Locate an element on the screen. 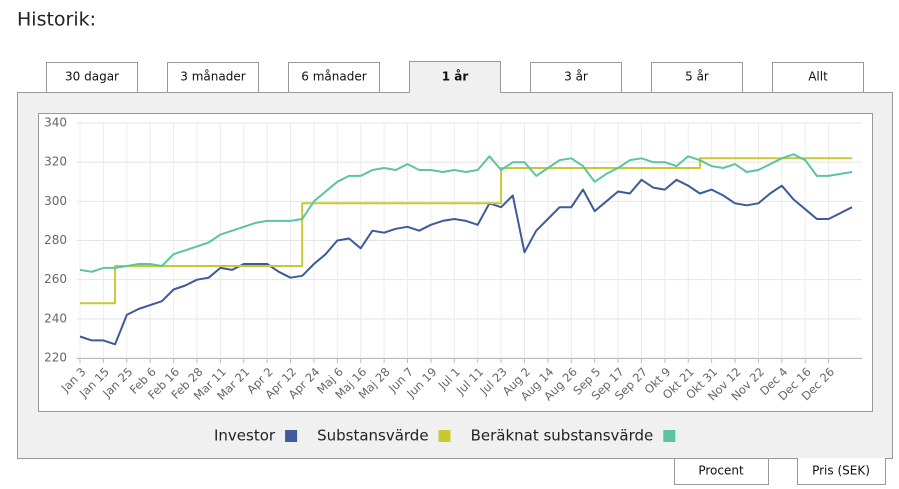  tab-label: 5 år is located at coordinates (697, 77).